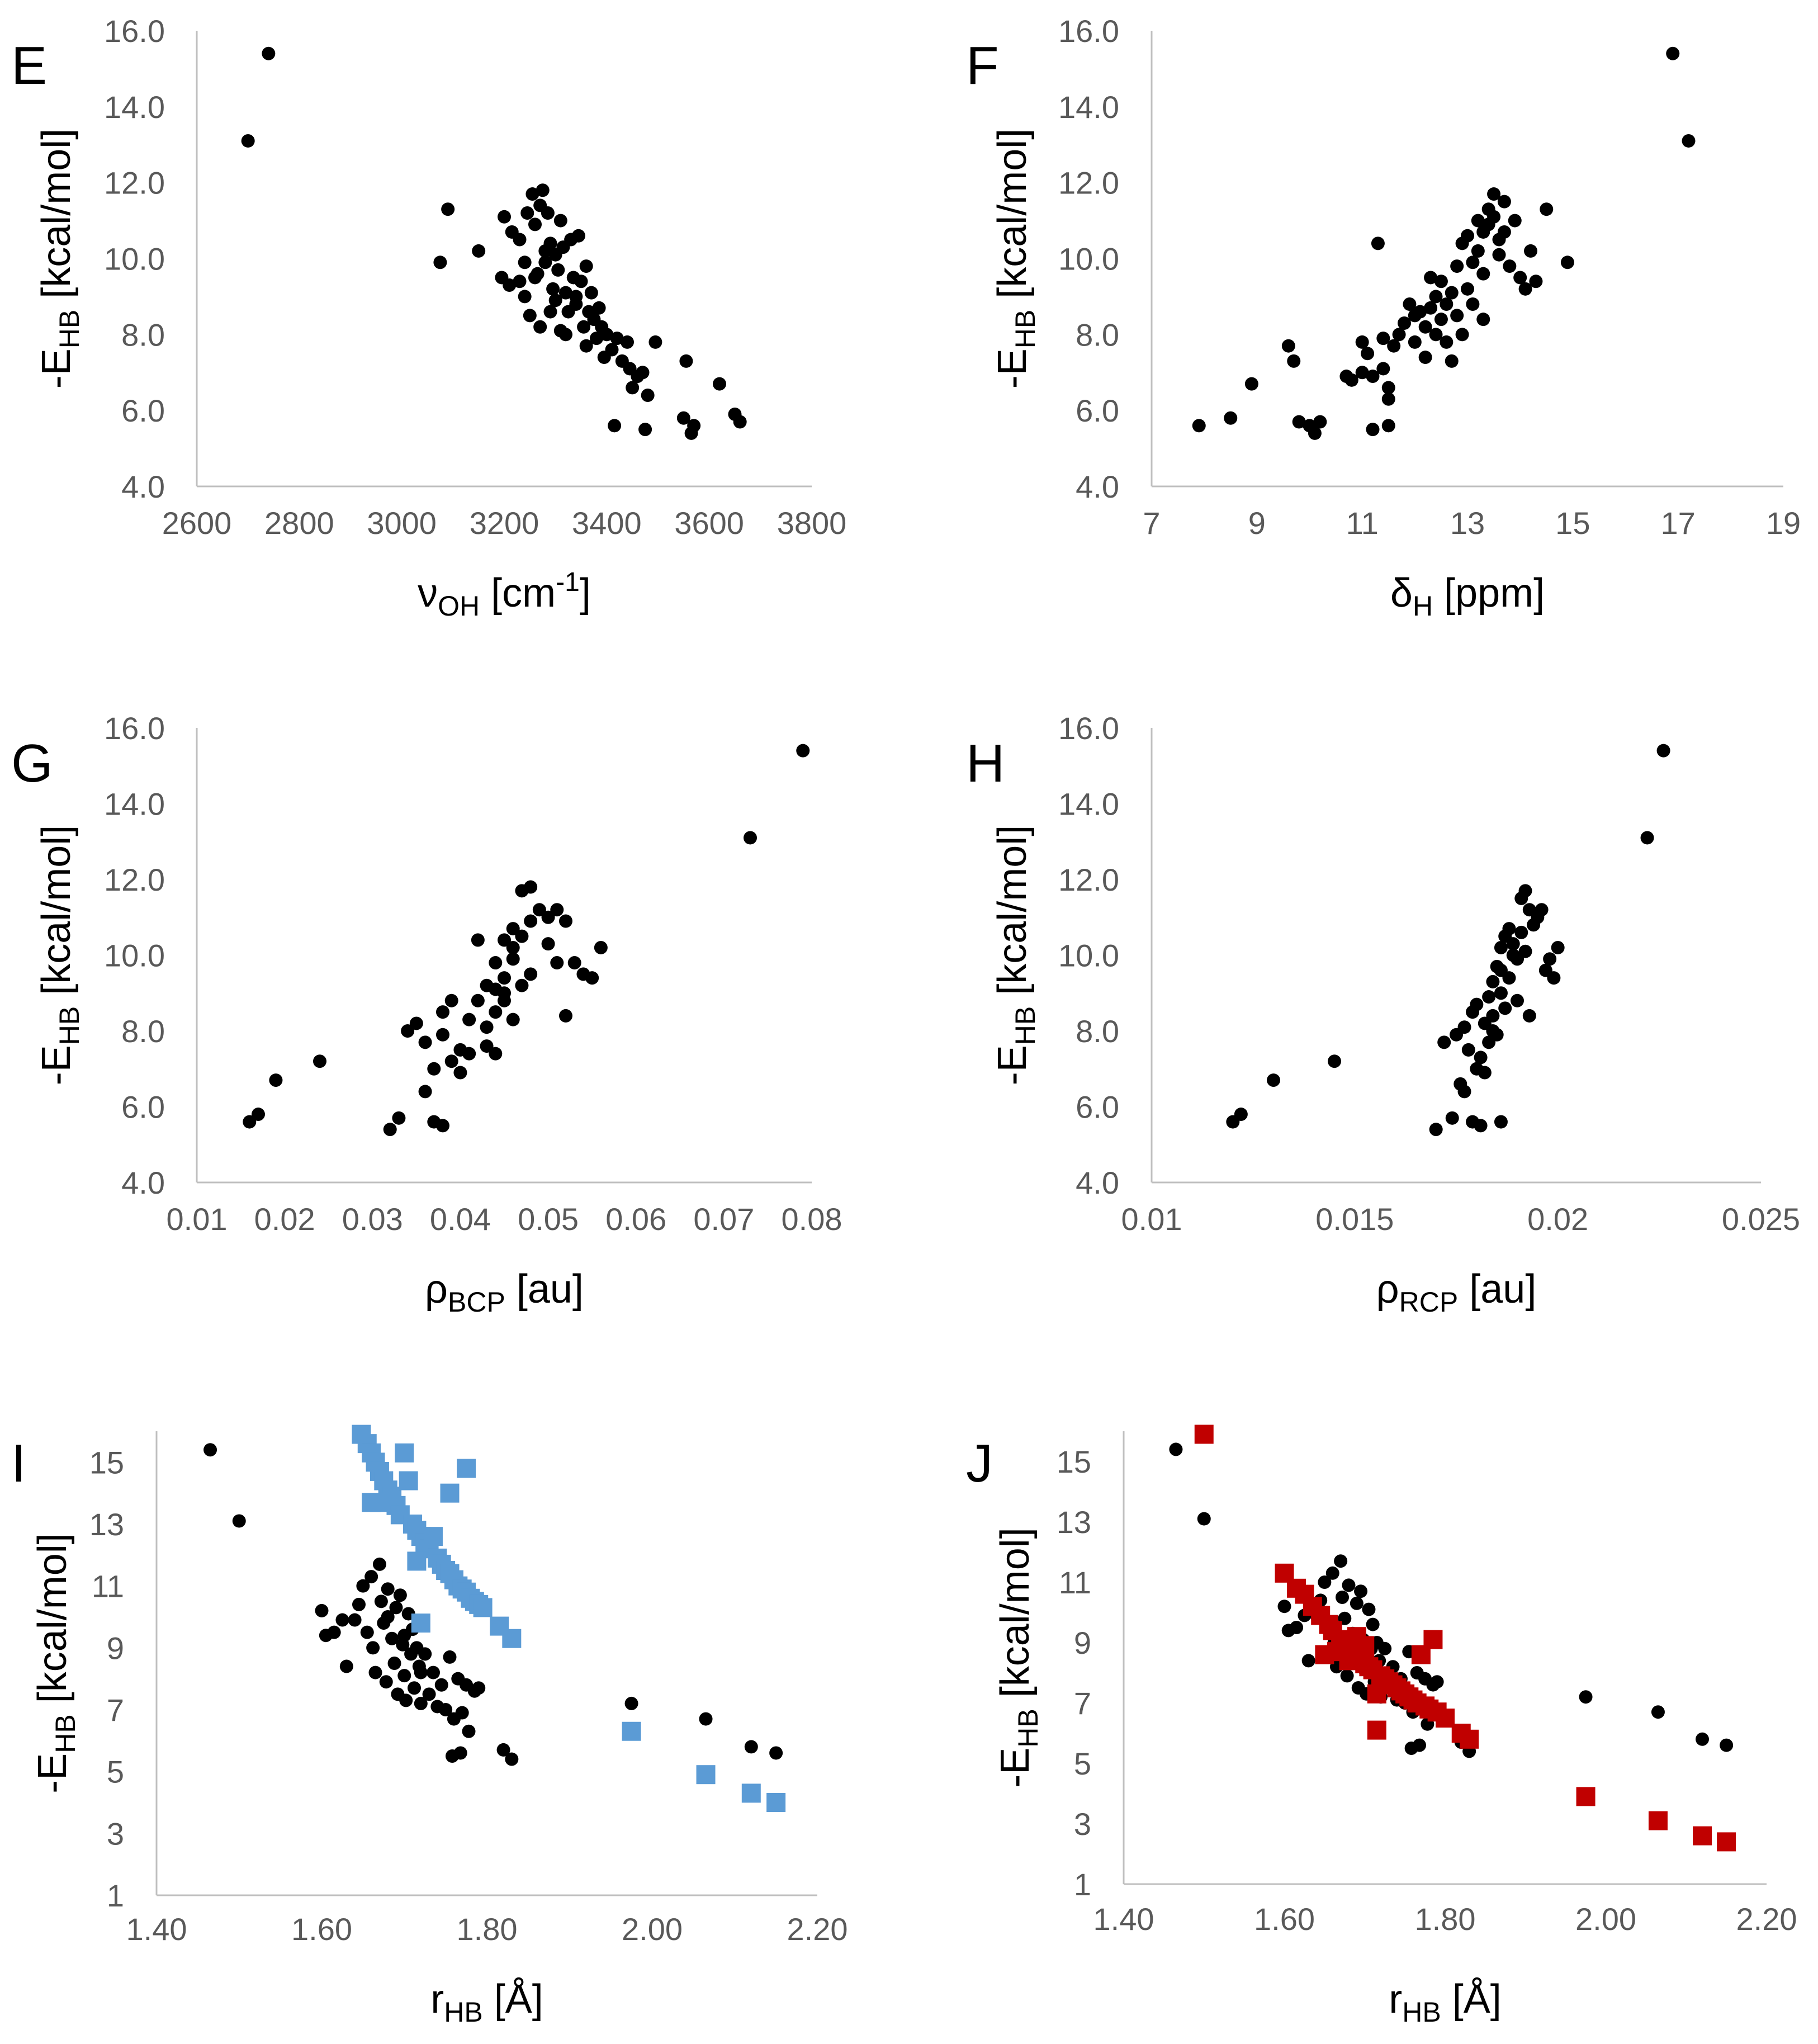  What do you see at coordinates (1151, 523) in the screenshot?
I see `x-tick-label: 7` at bounding box center [1151, 523].